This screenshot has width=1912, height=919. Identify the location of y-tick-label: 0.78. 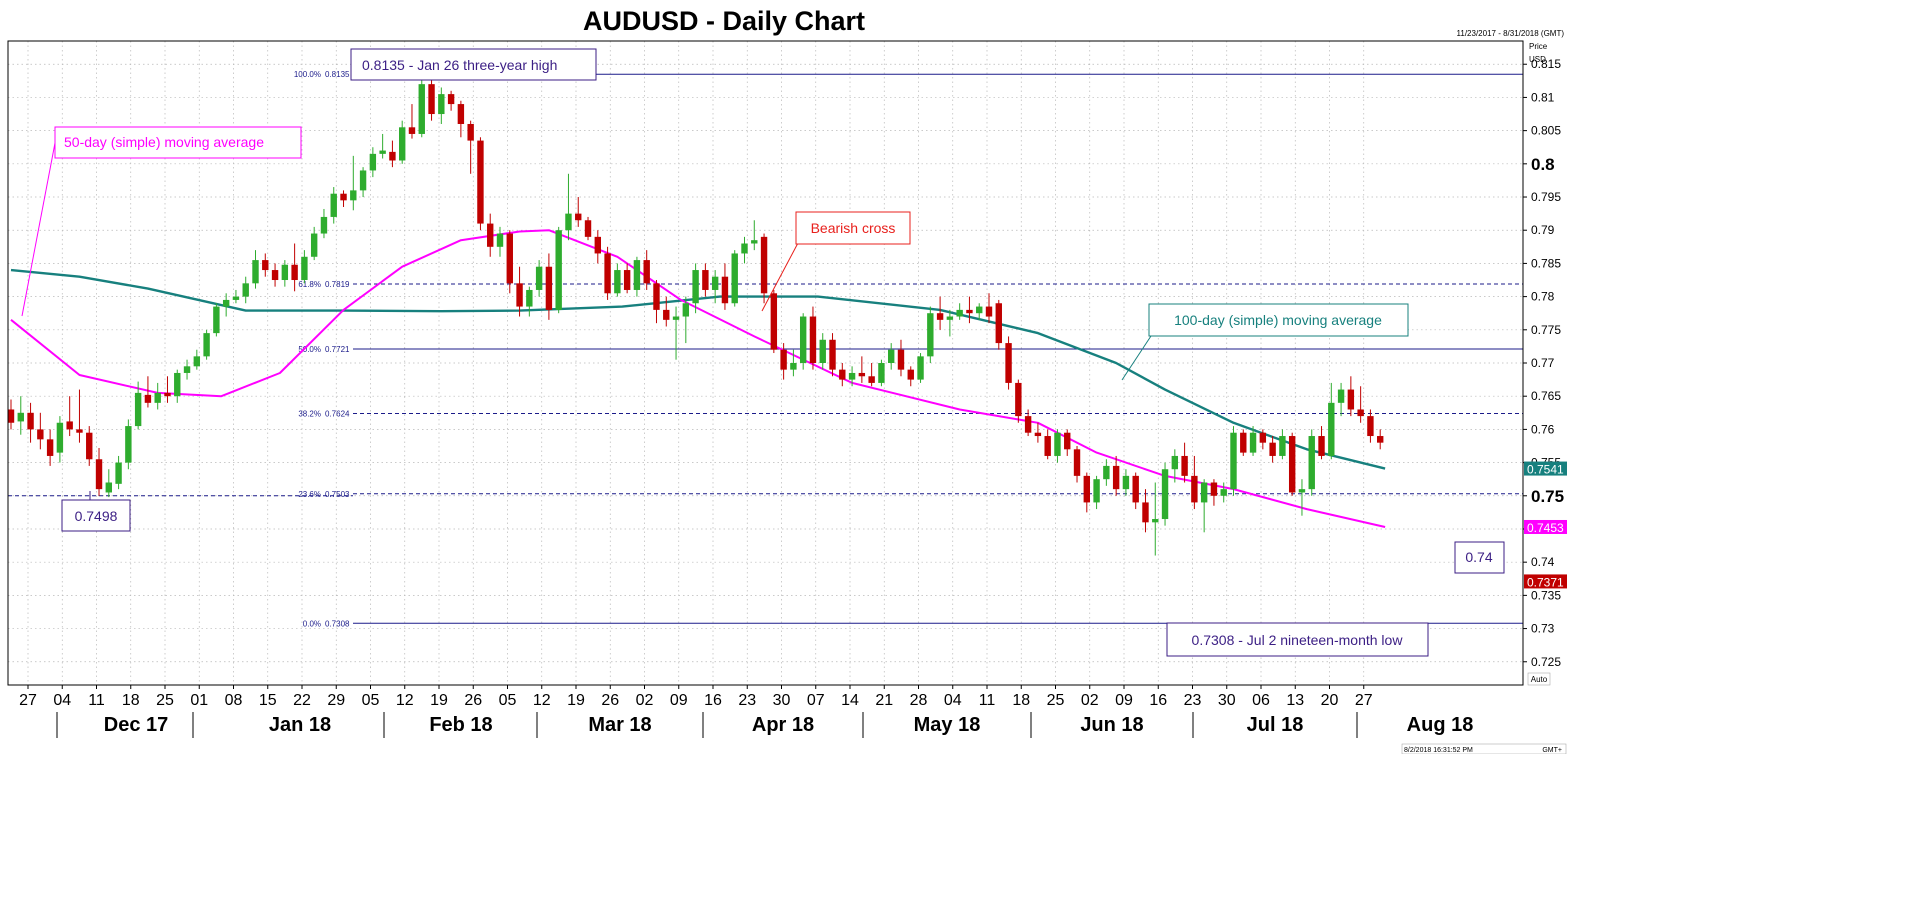
(1543, 297).